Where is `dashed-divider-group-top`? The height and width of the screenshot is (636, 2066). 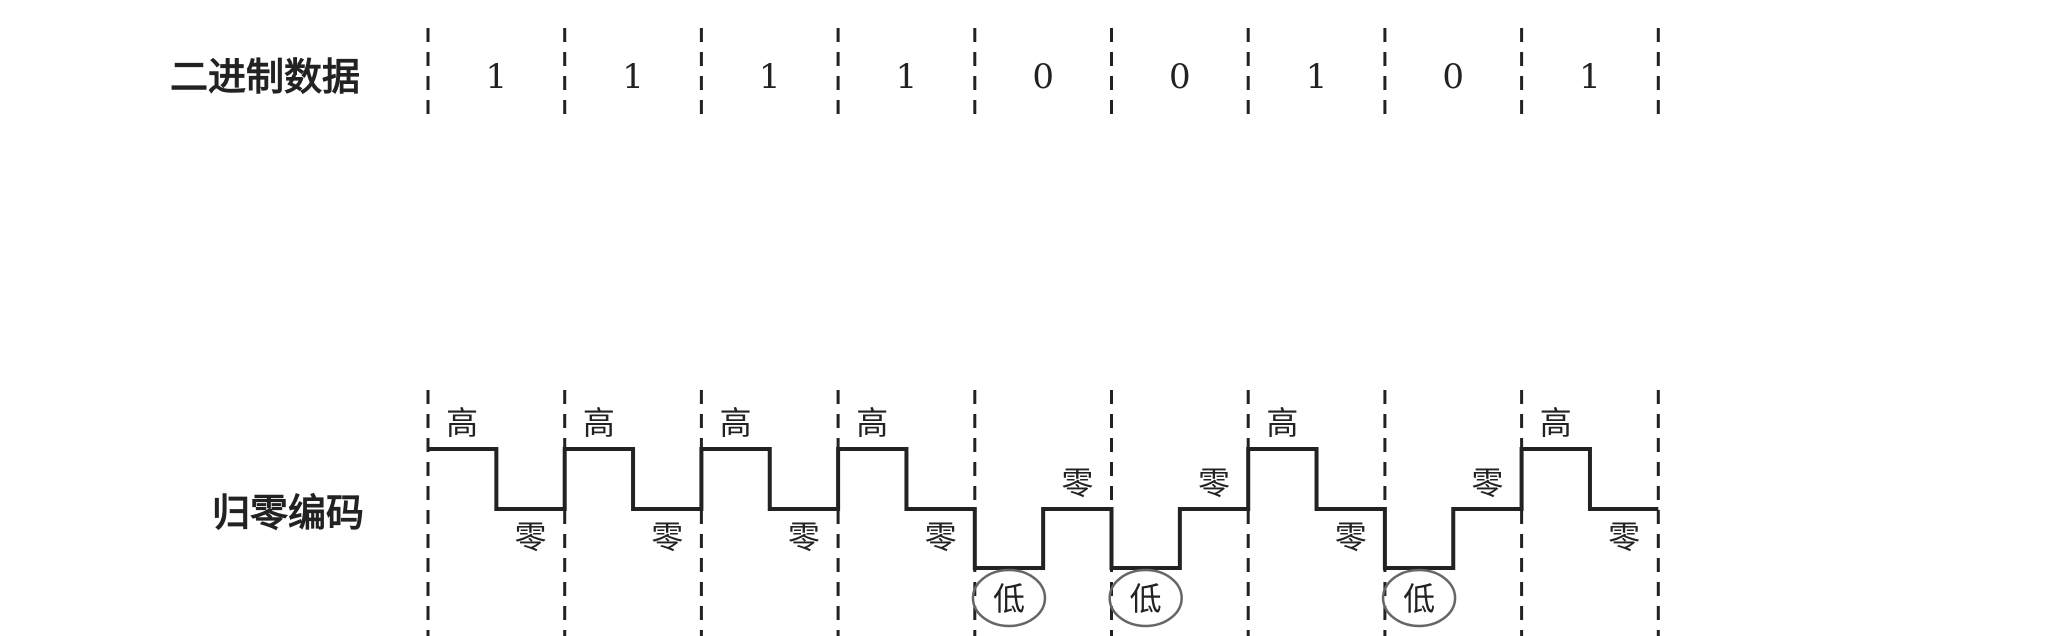 dashed-divider-group-top is located at coordinates (1043, 75).